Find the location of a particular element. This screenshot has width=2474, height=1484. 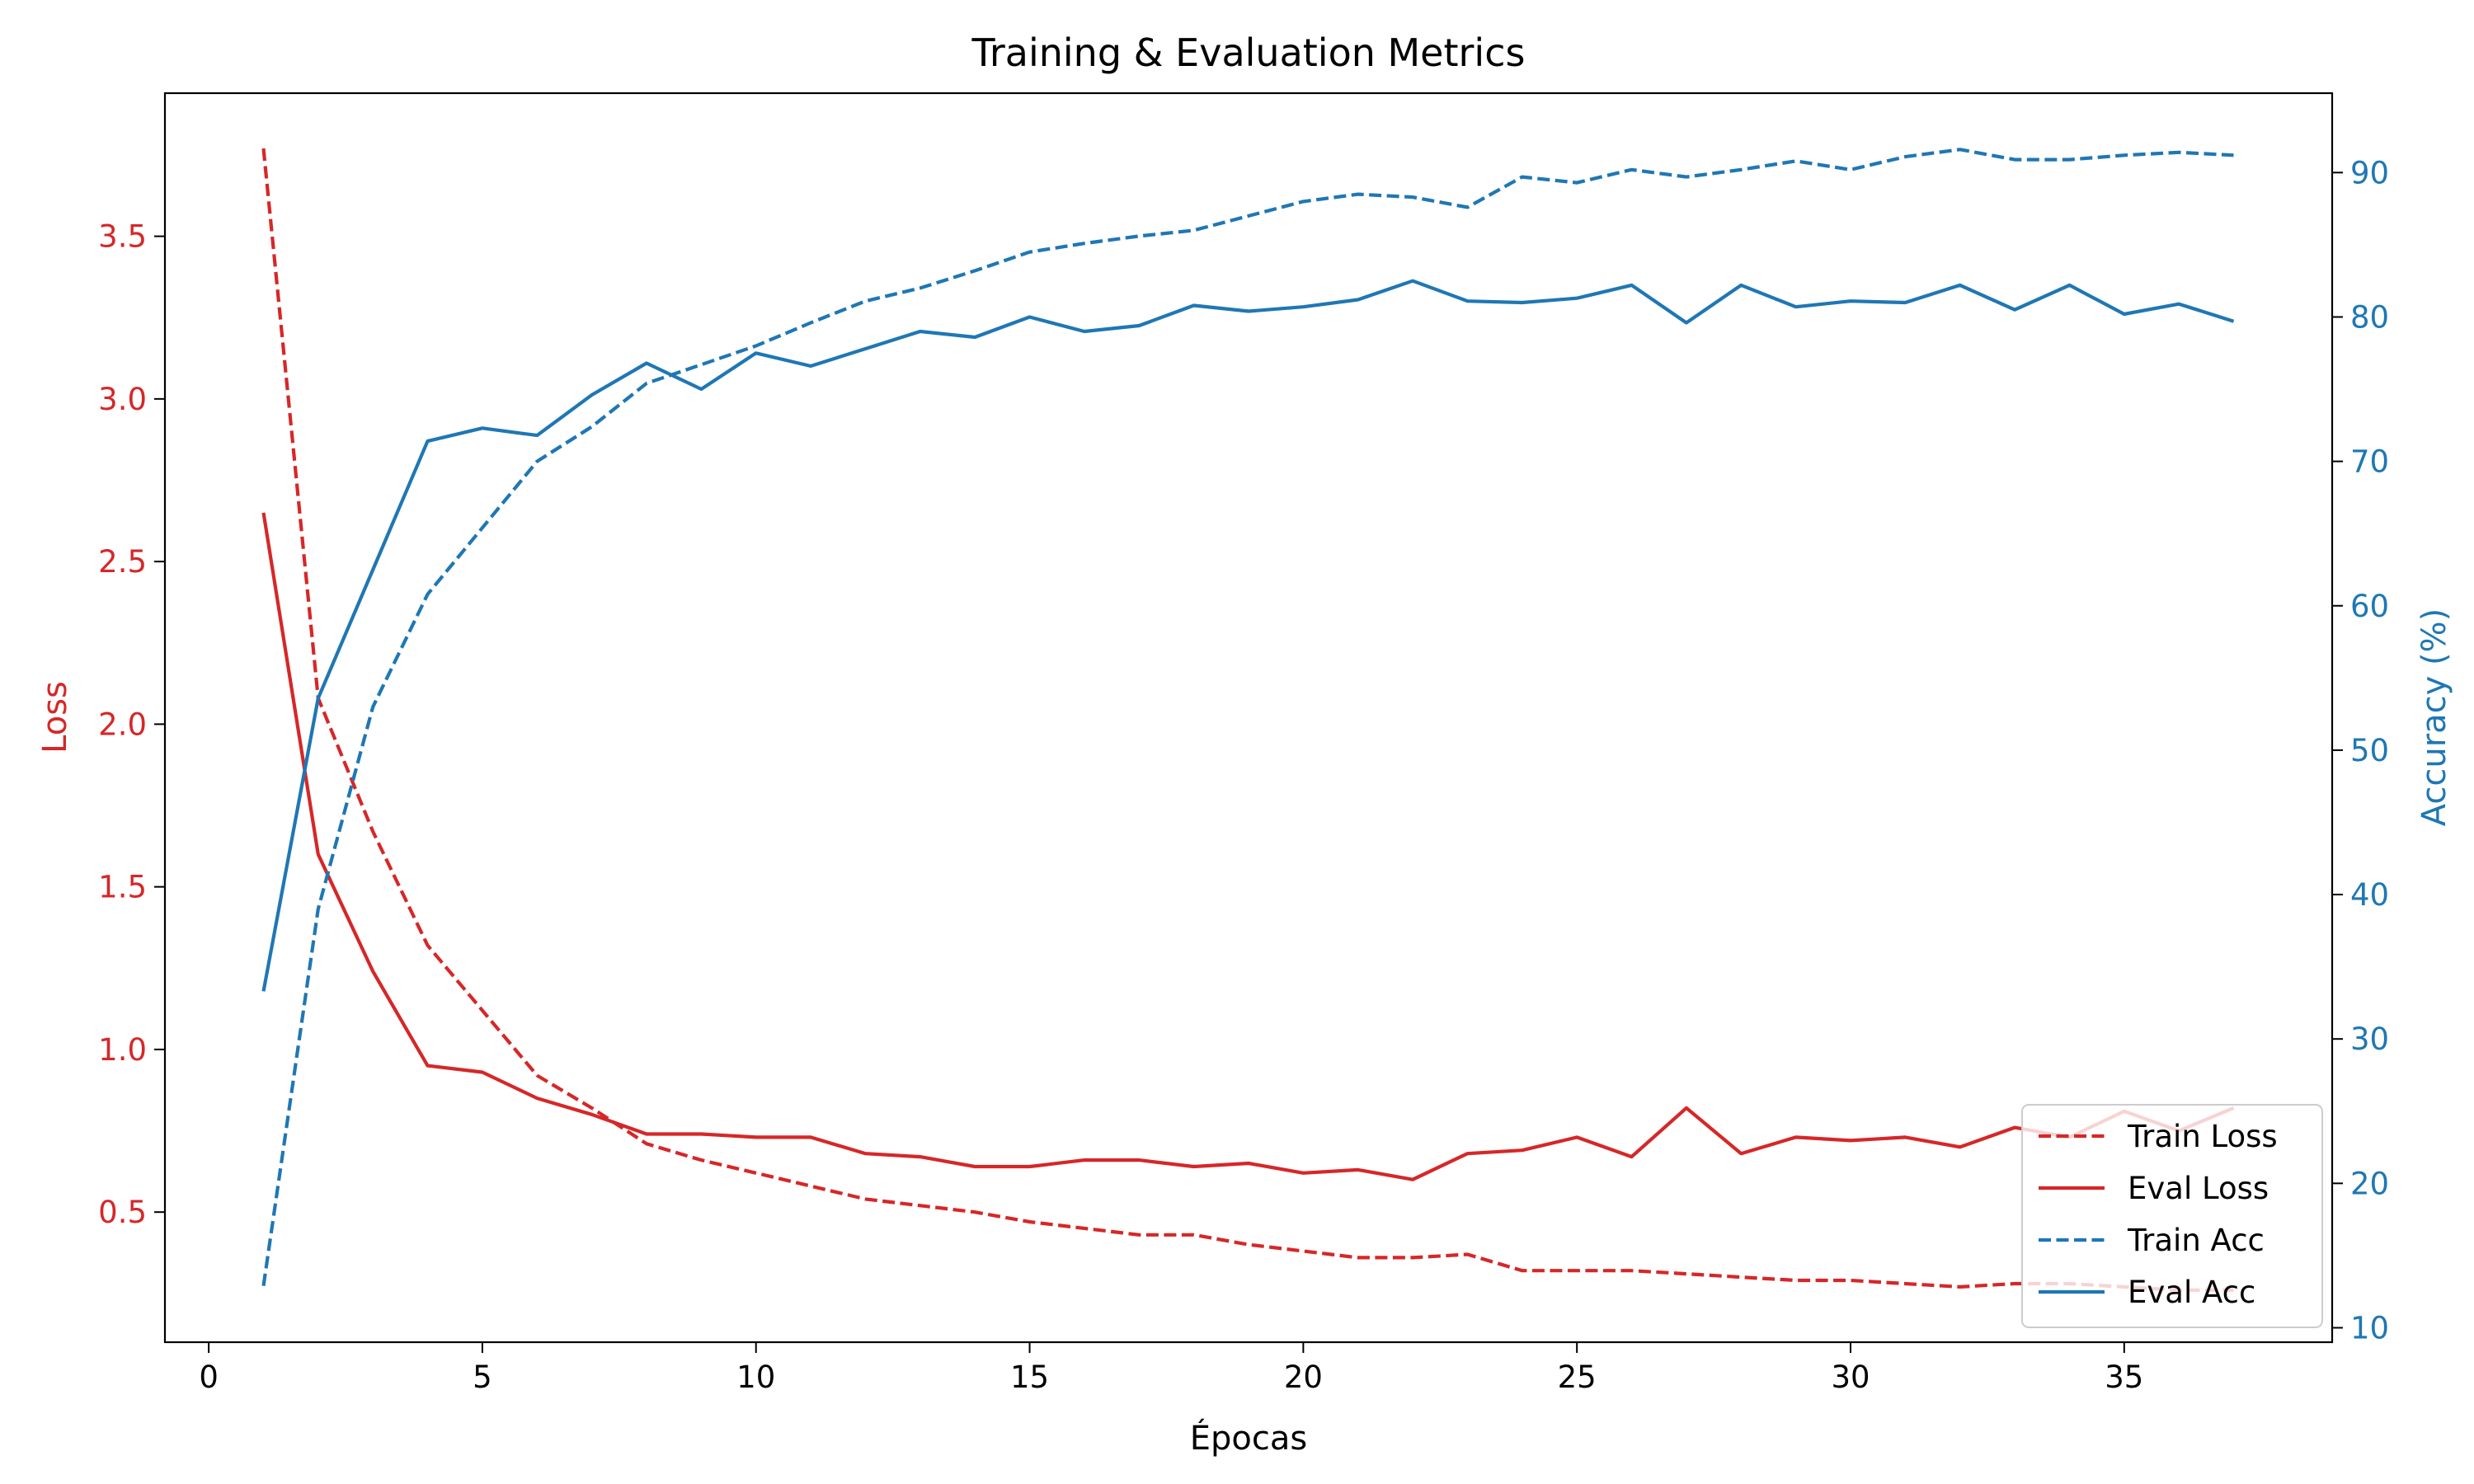

y-tick-label-right: 10 is located at coordinates (2369, 1327).